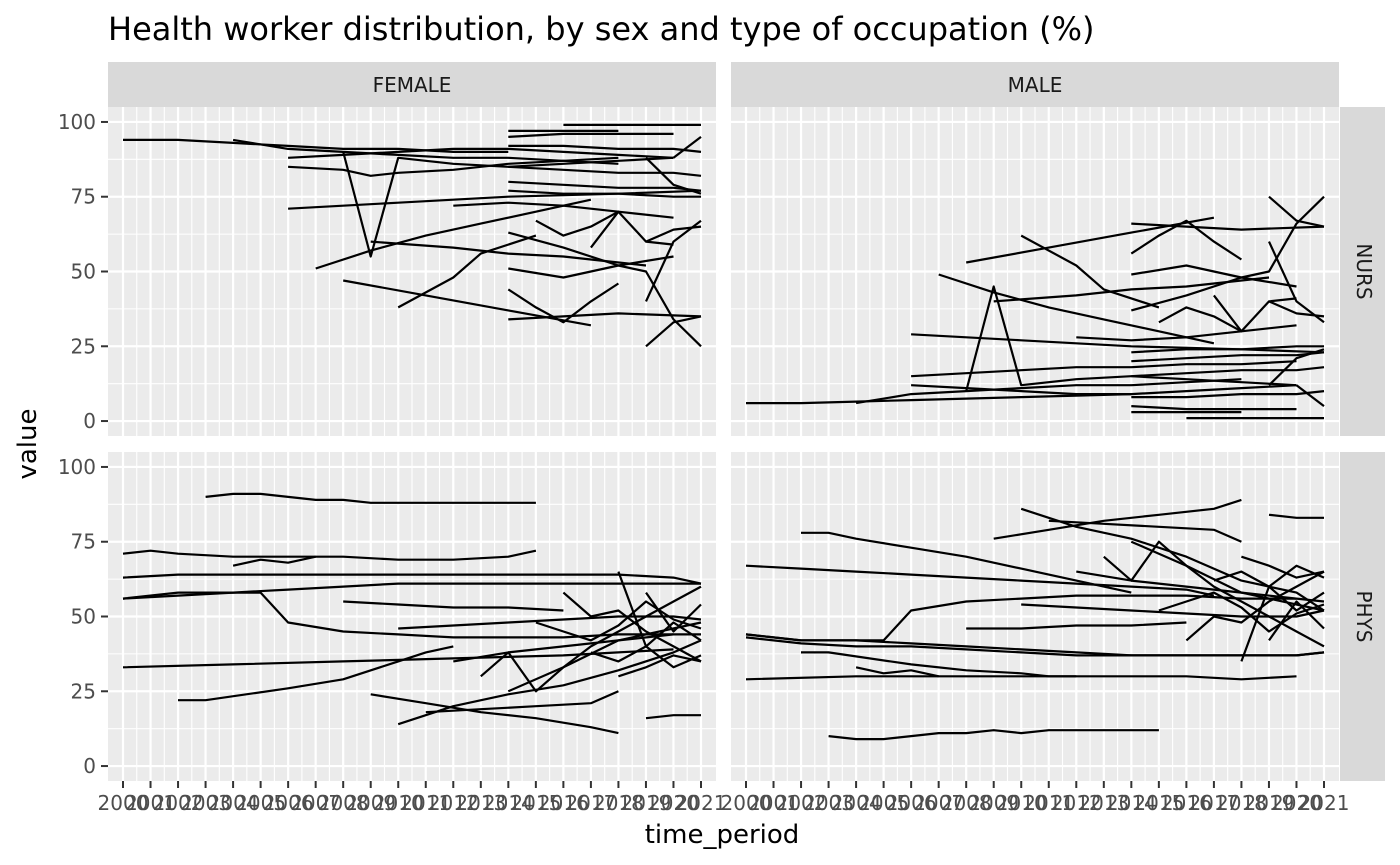  Describe the element at coordinates (673, 803) in the screenshot. I see `x-tick-label: 2020` at that location.